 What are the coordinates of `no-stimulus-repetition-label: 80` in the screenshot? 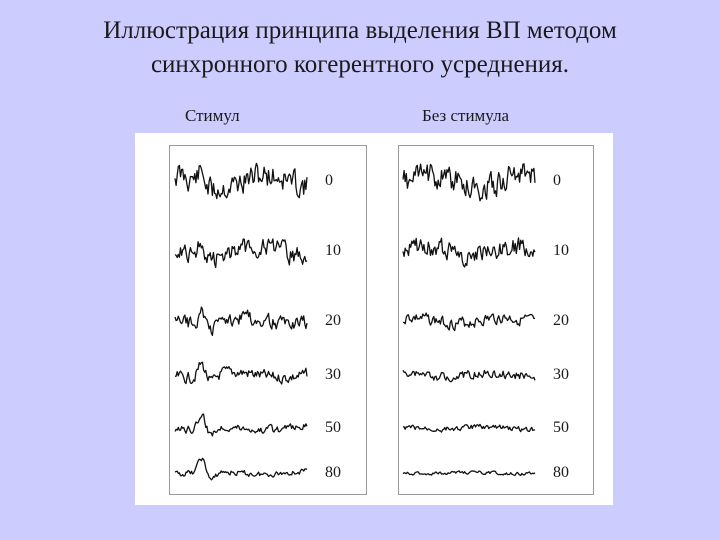 It's located at (561, 473).